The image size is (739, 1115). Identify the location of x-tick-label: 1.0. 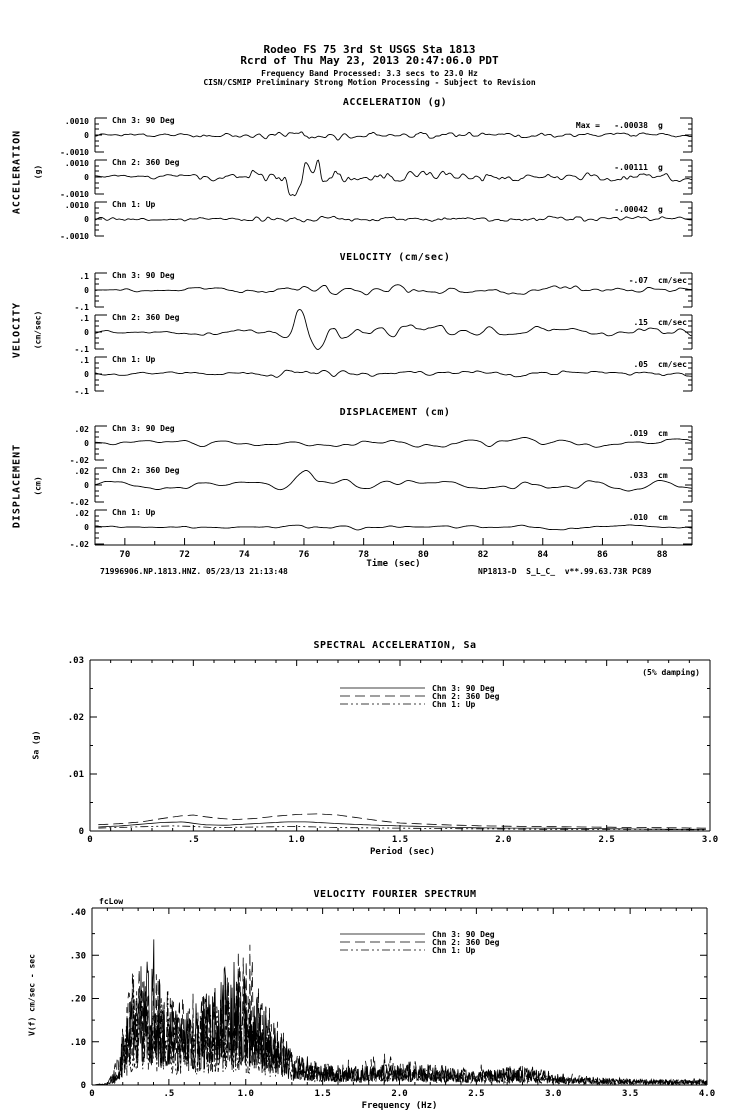
(246, 1094).